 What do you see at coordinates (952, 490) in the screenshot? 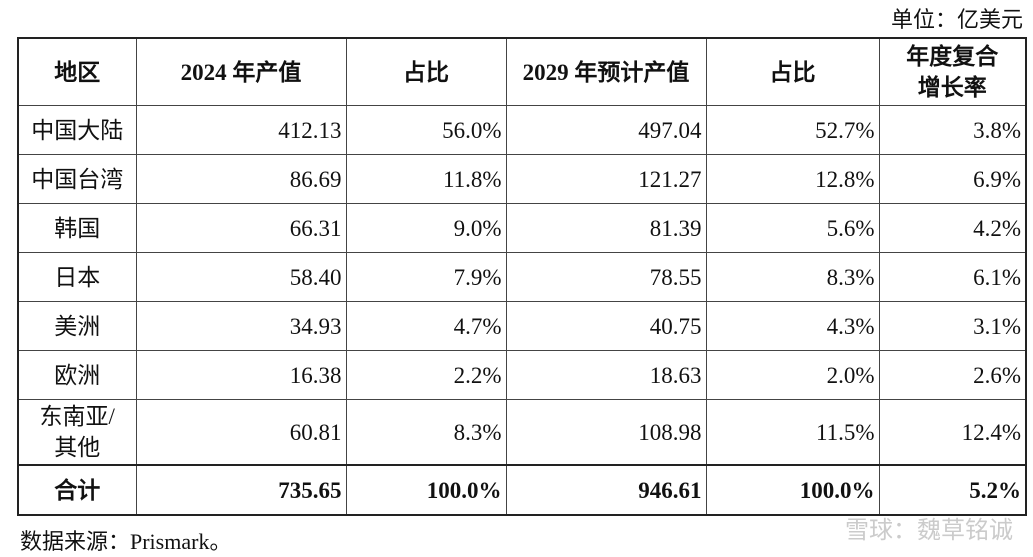
I see `cell: 5.2%` at bounding box center [952, 490].